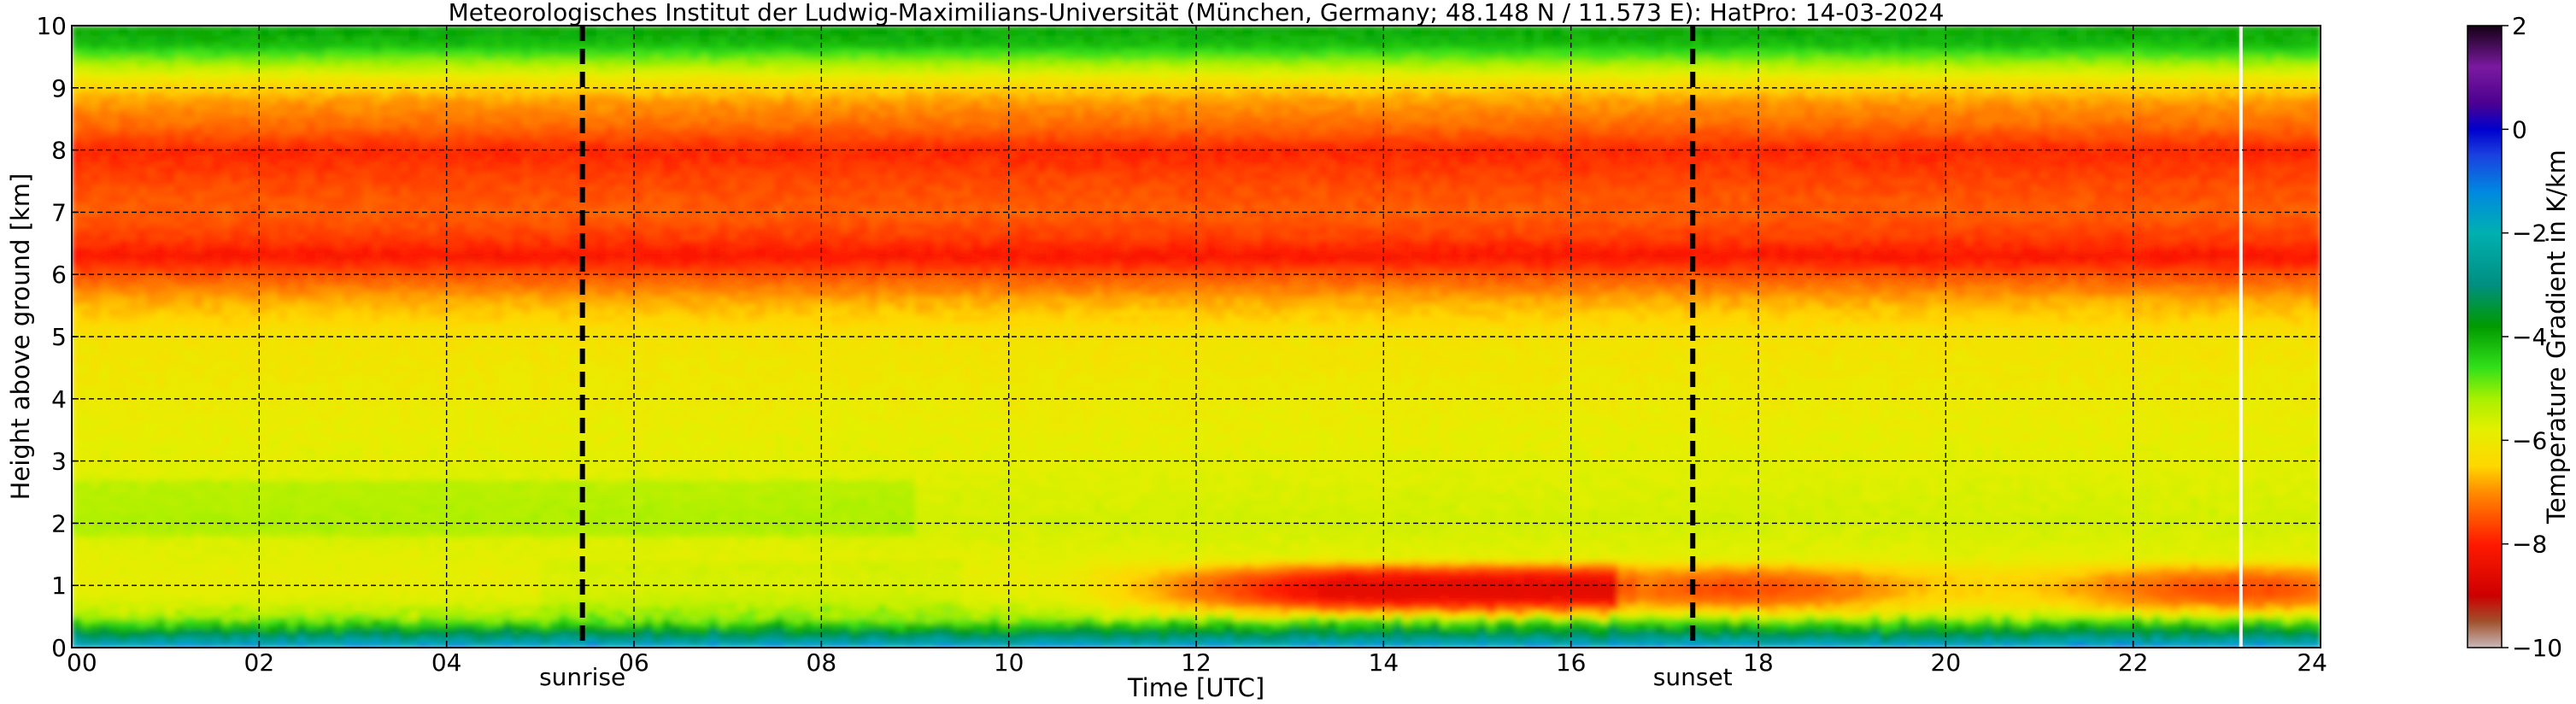 This screenshot has height=704, width=2576. What do you see at coordinates (59, 337) in the screenshot?
I see `y-tick-label: 5` at bounding box center [59, 337].